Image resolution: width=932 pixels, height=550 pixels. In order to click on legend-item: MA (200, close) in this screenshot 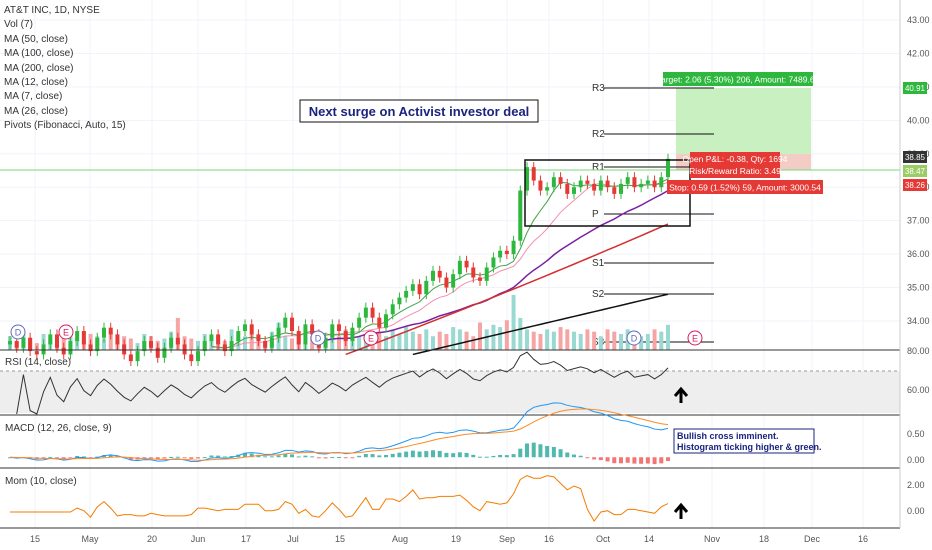, I will do `click(39, 68)`.